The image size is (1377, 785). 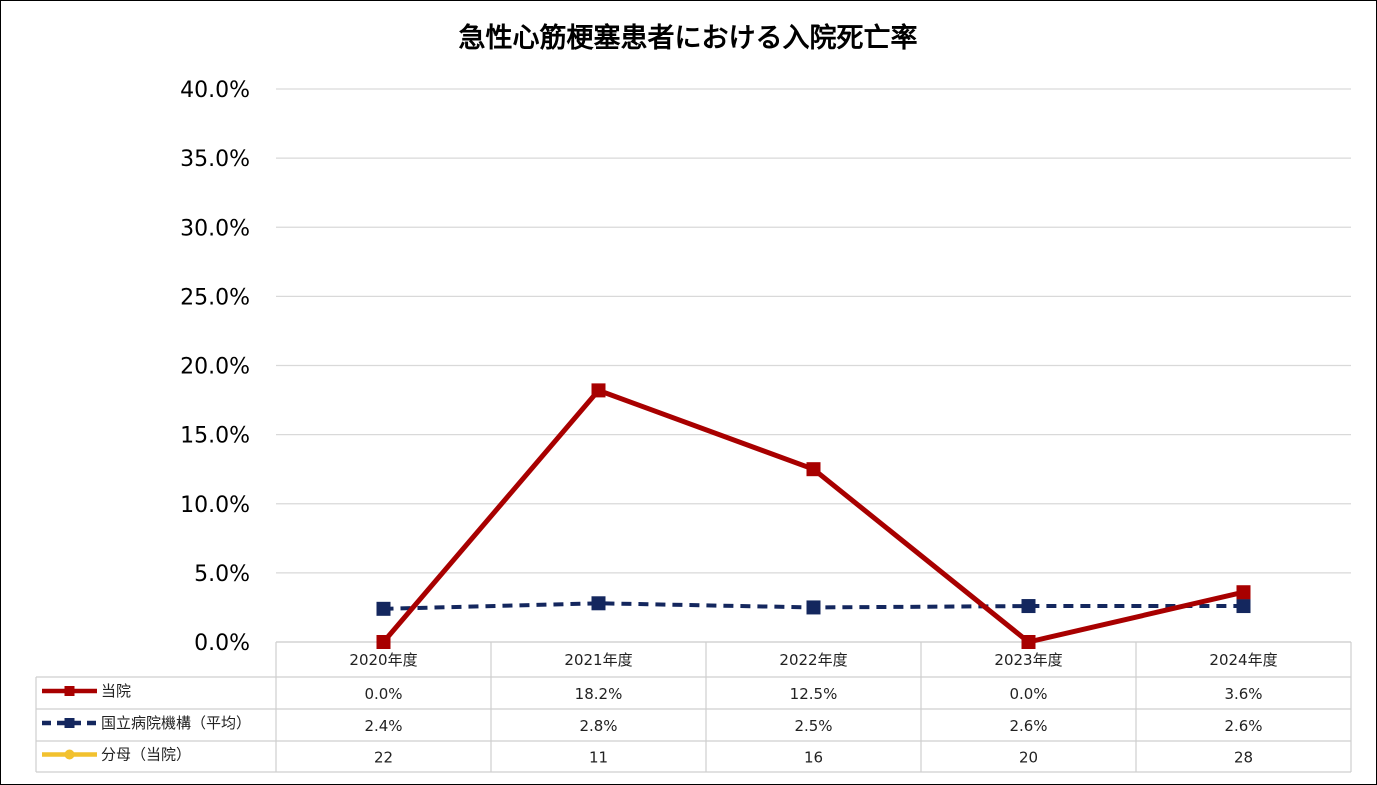 What do you see at coordinates (599, 694) in the screenshot?
I see `data-table-value: 18.2%` at bounding box center [599, 694].